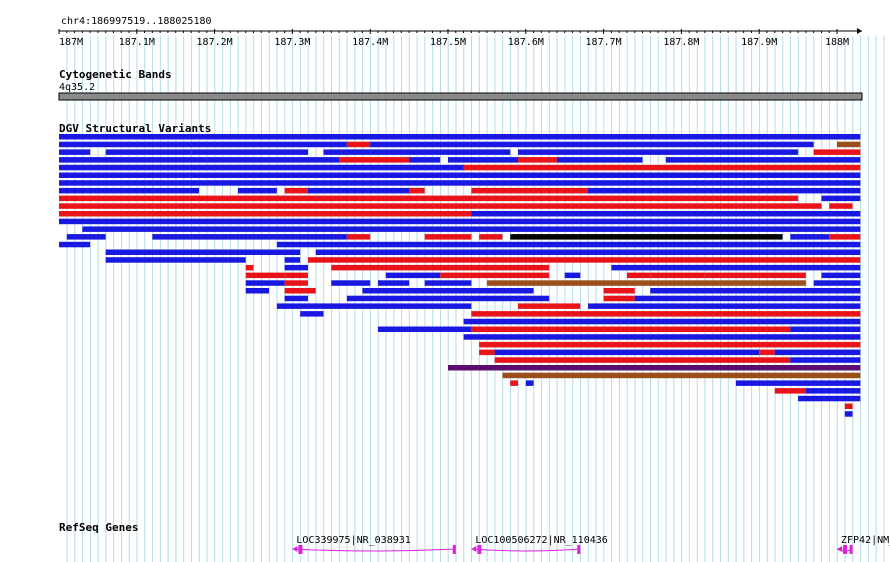 This screenshot has height=562, width=890. Describe the element at coordinates (353, 540) in the screenshot. I see `gene-label: LOC339975|NR_038931` at that location.